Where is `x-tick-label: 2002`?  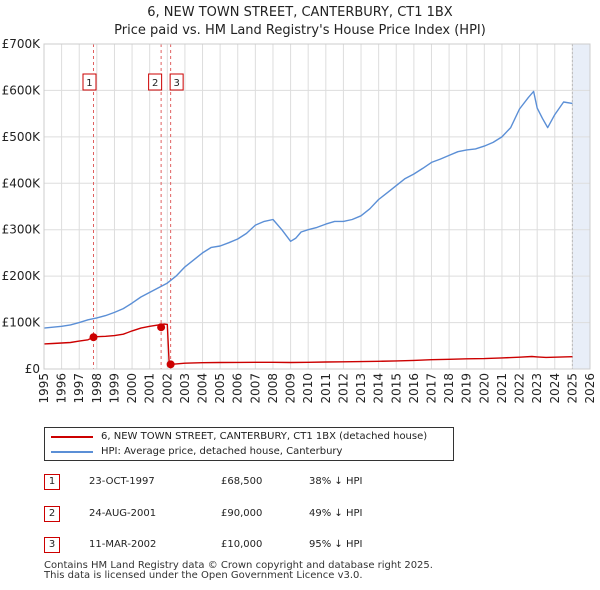 x-tick-label: 2002 is located at coordinates (167, 388).